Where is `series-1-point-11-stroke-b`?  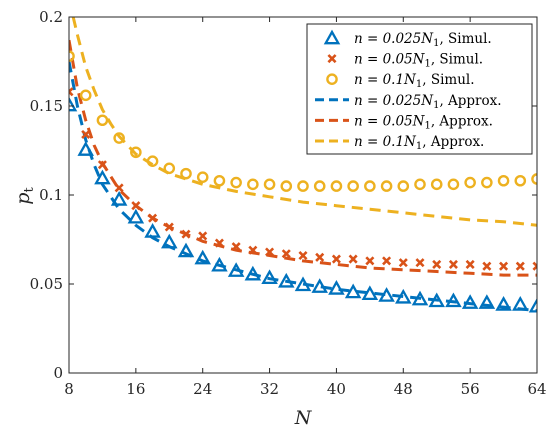 series-1-point-11-stroke-b is located at coordinates (253, 250).